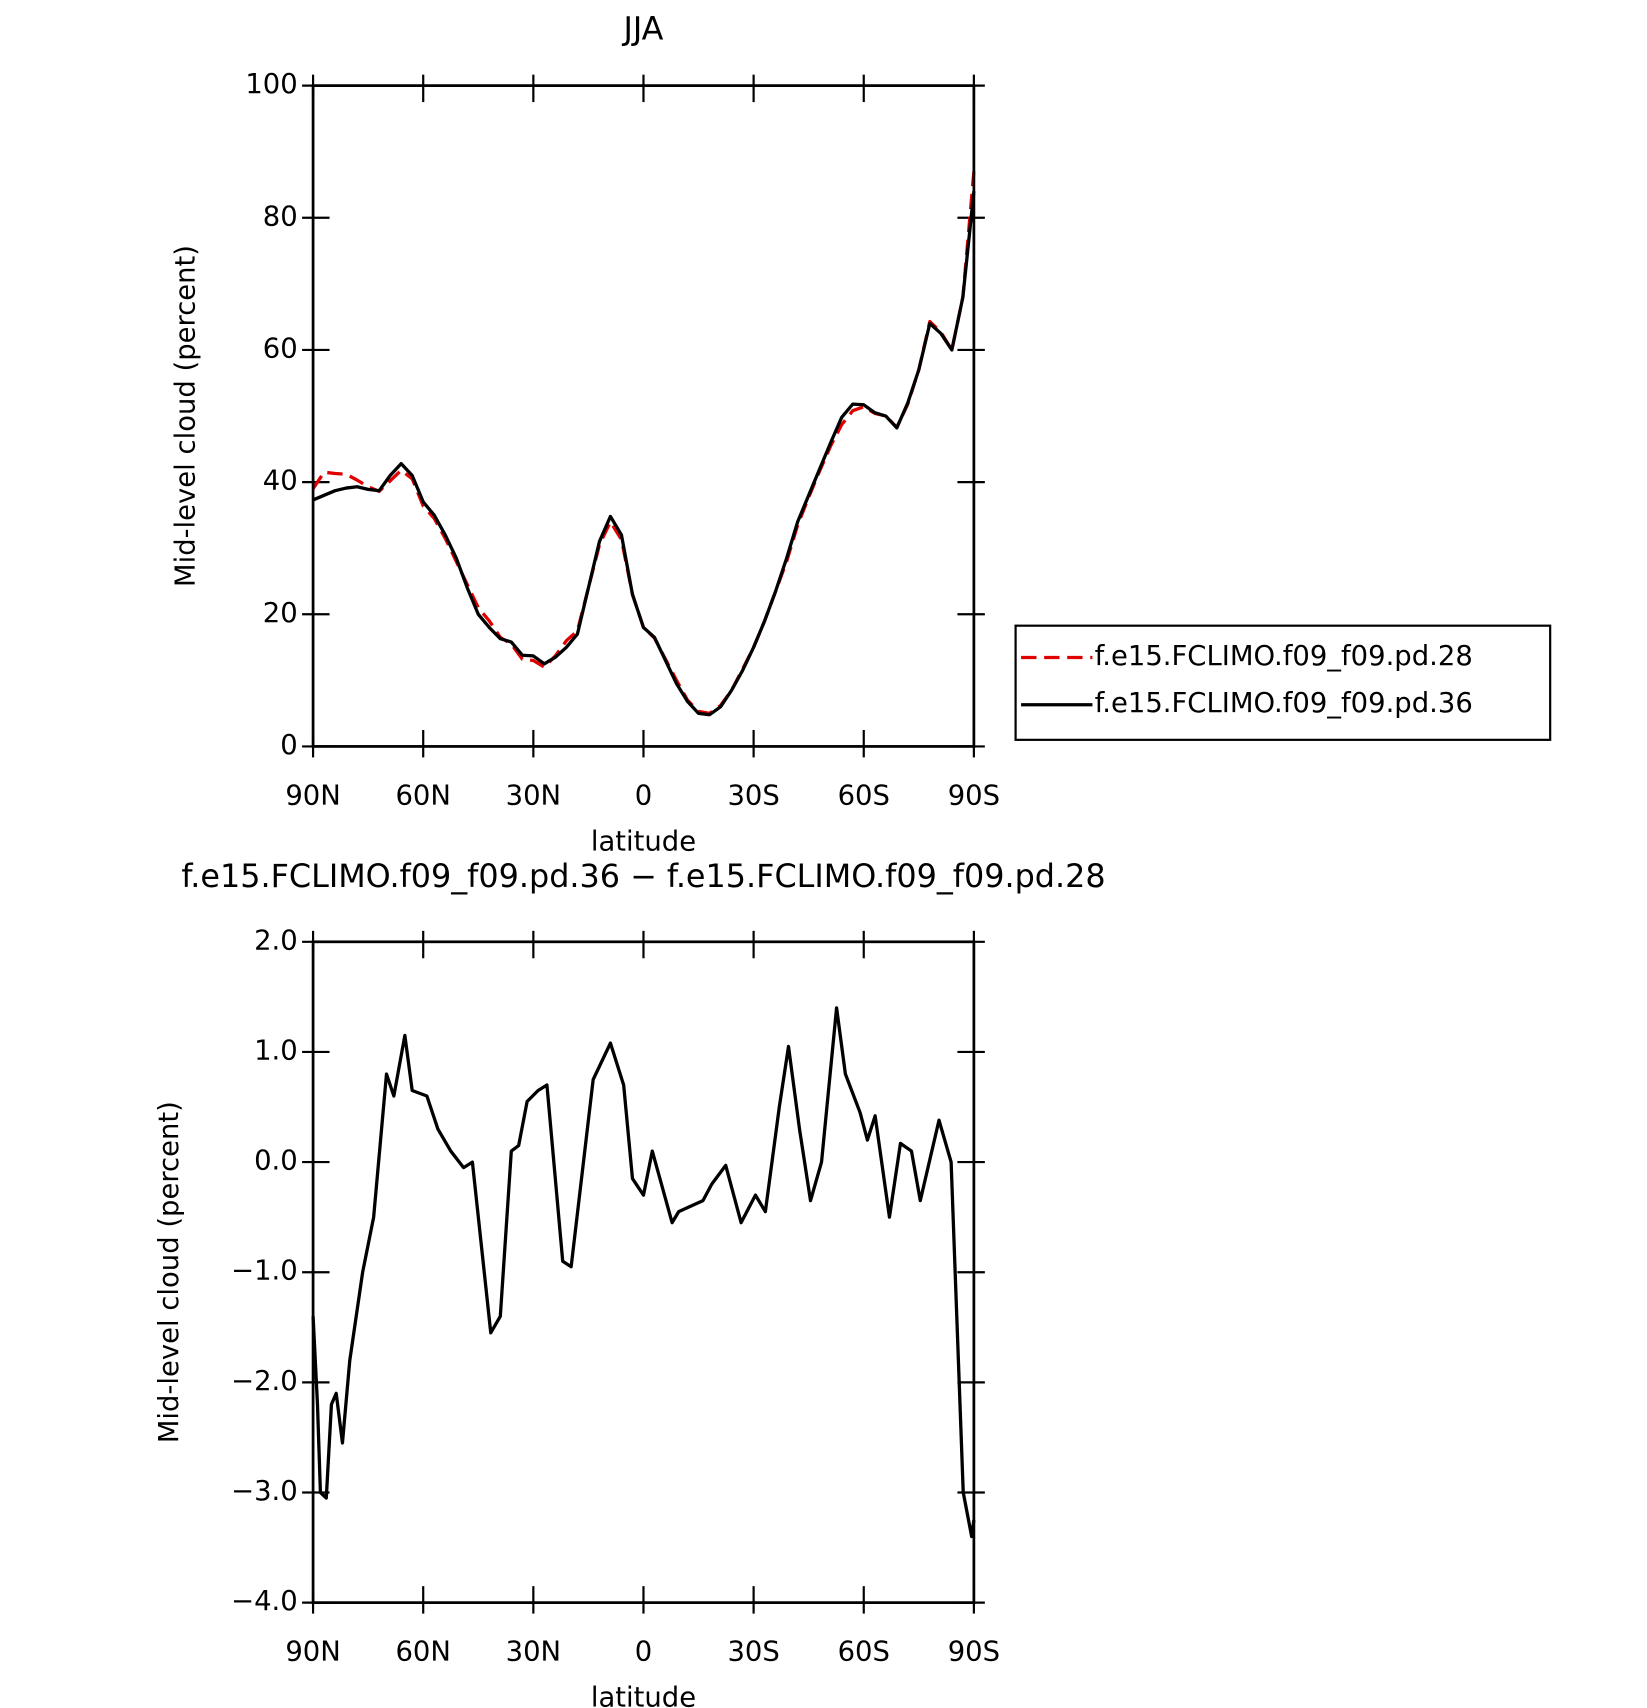 Image resolution: width=1647 pixels, height=1708 pixels. Describe the element at coordinates (280, 216) in the screenshot. I see `y-tick-label: 80` at that location.